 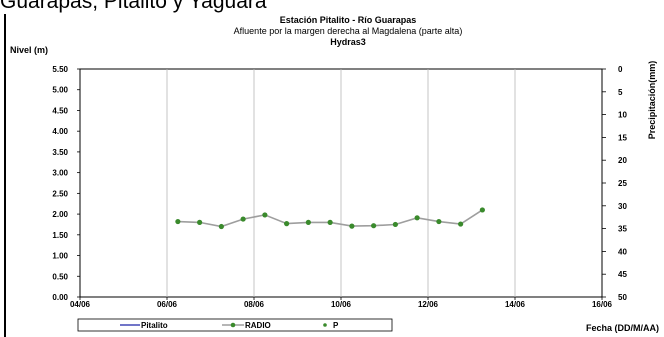 What do you see at coordinates (60, 110) in the screenshot?
I see `y-tick-label: 4.50` at bounding box center [60, 110].